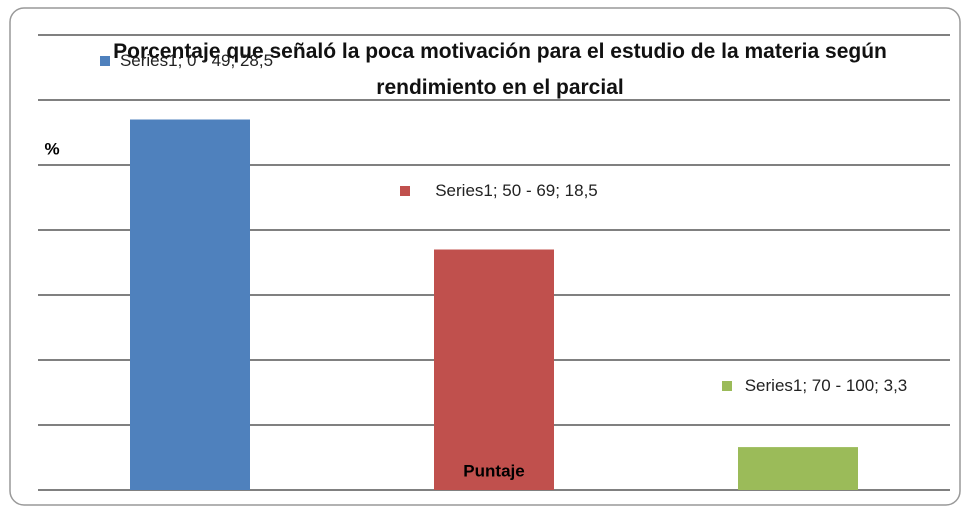 The width and height of the screenshot is (970, 510). Describe the element at coordinates (516, 190) in the screenshot. I see `data-label: Series1; 50 - 69; 18,5` at that location.